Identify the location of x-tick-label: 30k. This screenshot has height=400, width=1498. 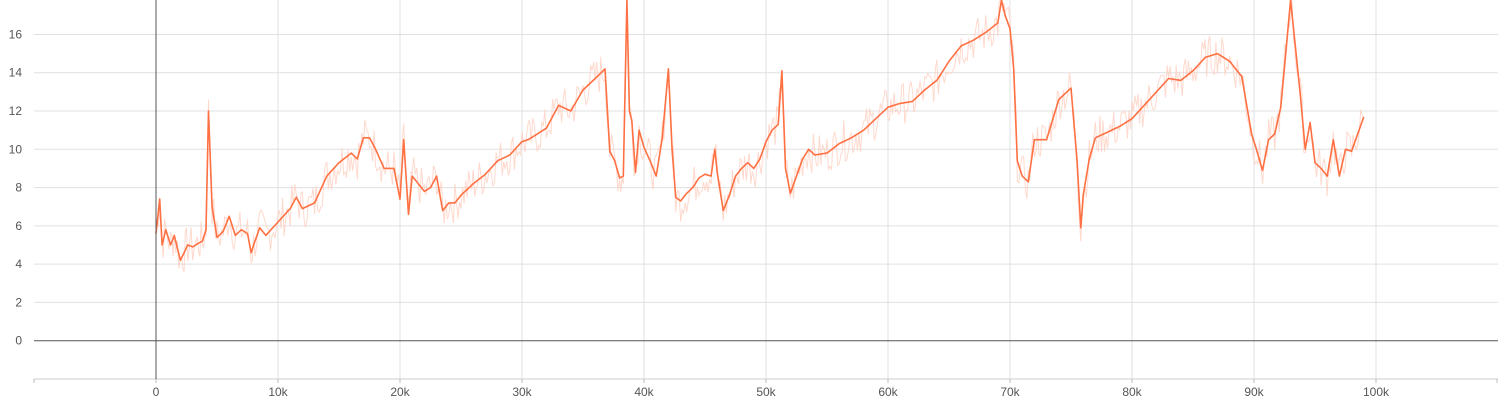
(522, 392).